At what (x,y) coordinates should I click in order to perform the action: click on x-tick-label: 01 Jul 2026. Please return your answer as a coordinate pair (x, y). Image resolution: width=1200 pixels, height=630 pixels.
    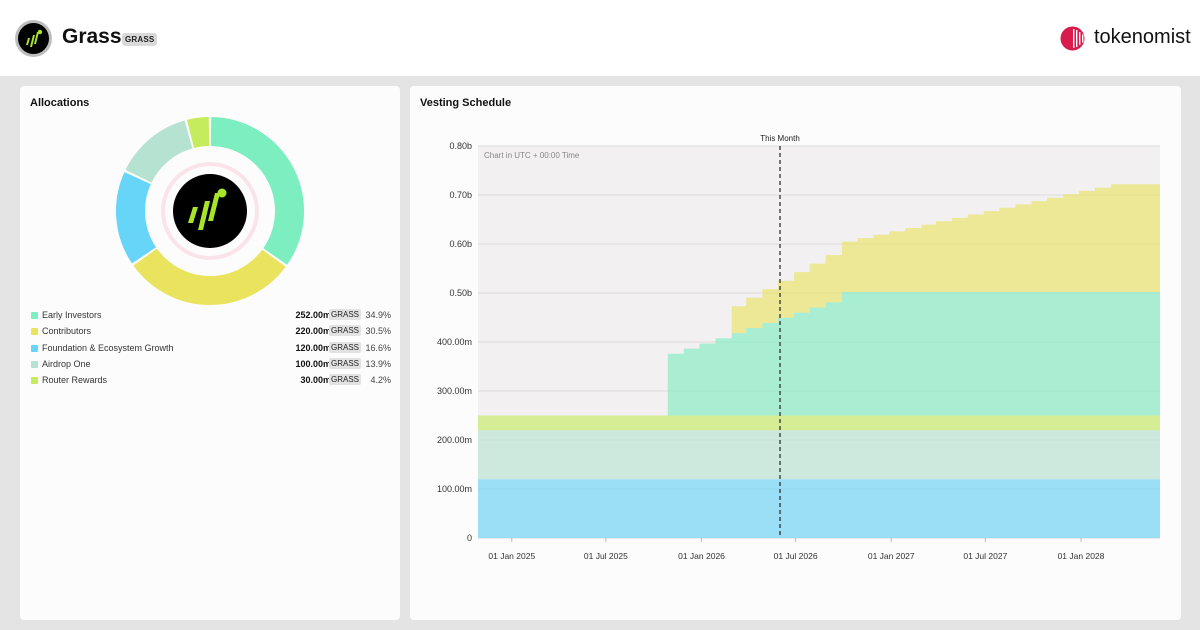
    Looking at the image, I should click on (796, 556).